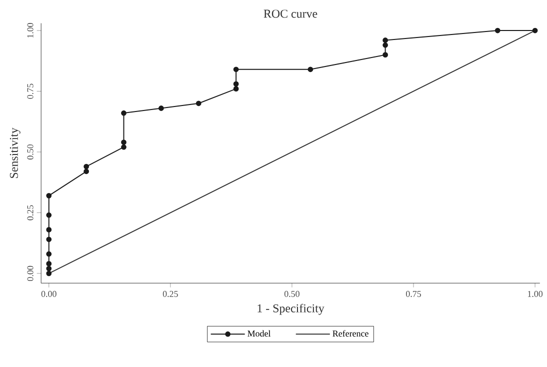 Image resolution: width=547 pixels, height=367 pixels. Describe the element at coordinates (350, 333) in the screenshot. I see `legend-label: Reference` at that location.